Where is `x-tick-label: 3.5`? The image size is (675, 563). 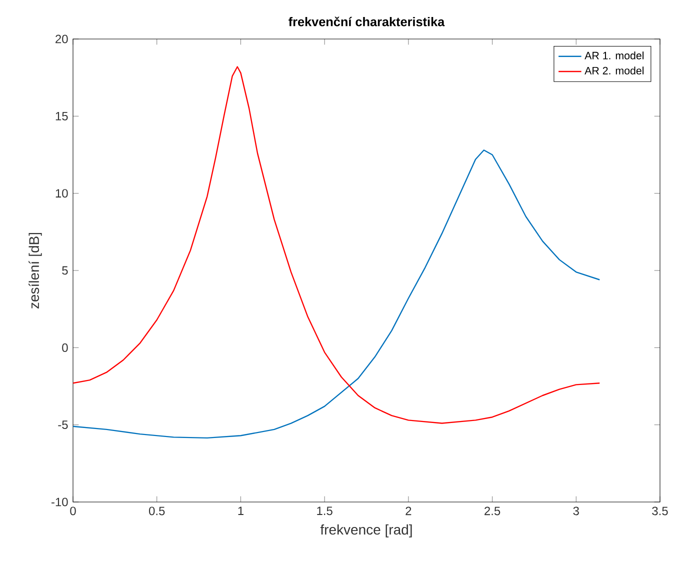 x-tick-label: 3.5 is located at coordinates (660, 511).